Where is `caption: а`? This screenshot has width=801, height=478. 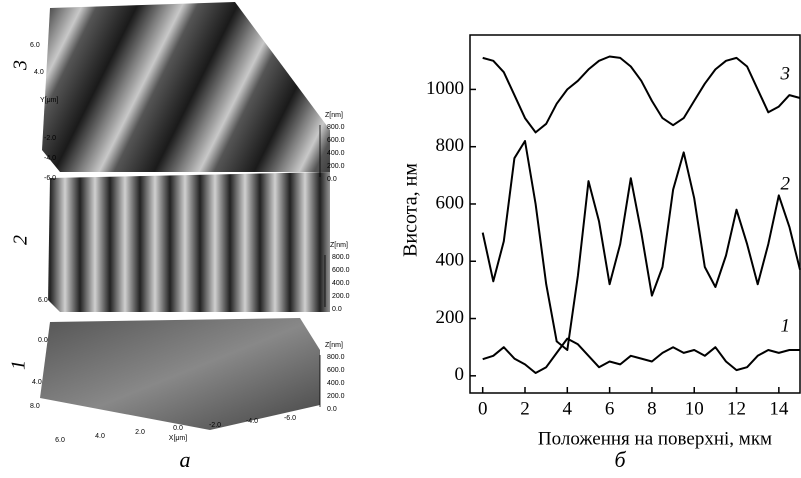
caption: а is located at coordinates (185, 459).